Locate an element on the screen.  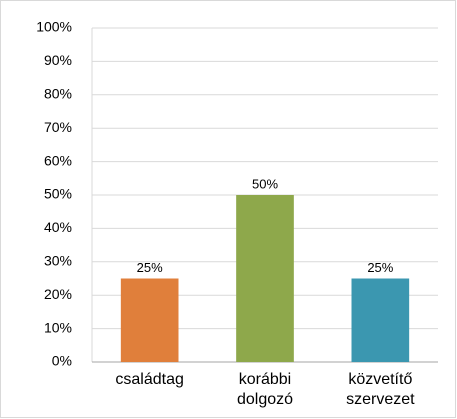
y-tick-label: 40% is located at coordinates (58, 227).